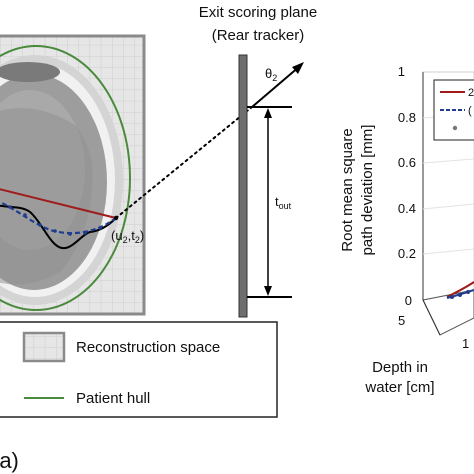 This screenshot has height=474, width=474. I want to click on depth-tick-5: 5, so click(401, 320).